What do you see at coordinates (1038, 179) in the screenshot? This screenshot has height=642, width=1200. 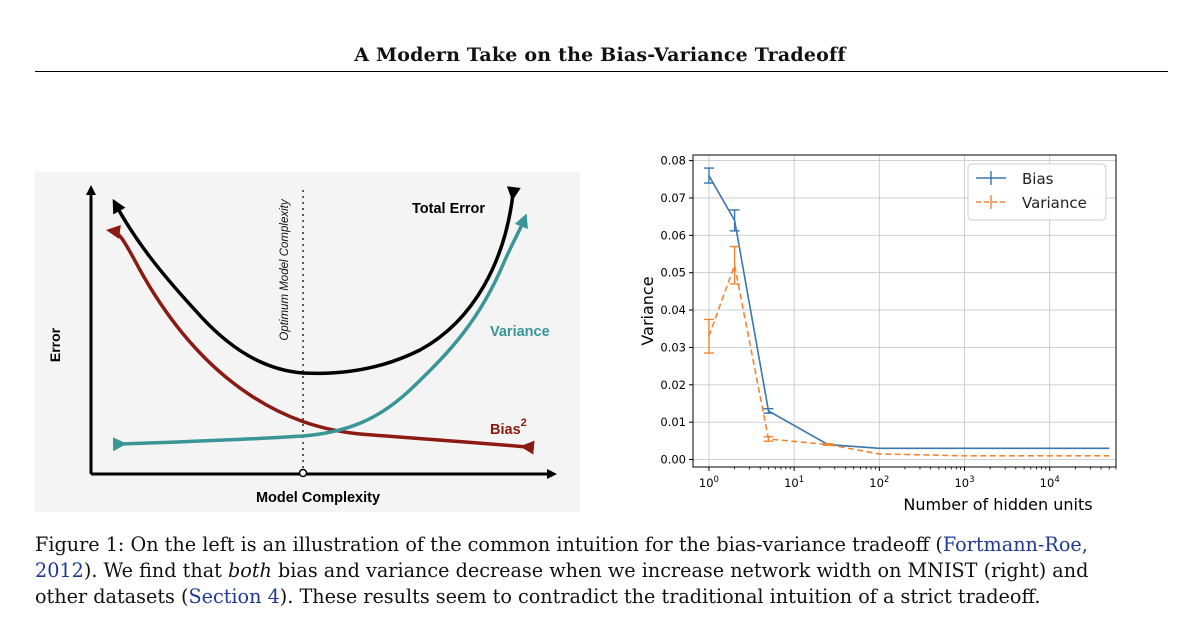 I see `legend-bias-label: Bias` at bounding box center [1038, 179].